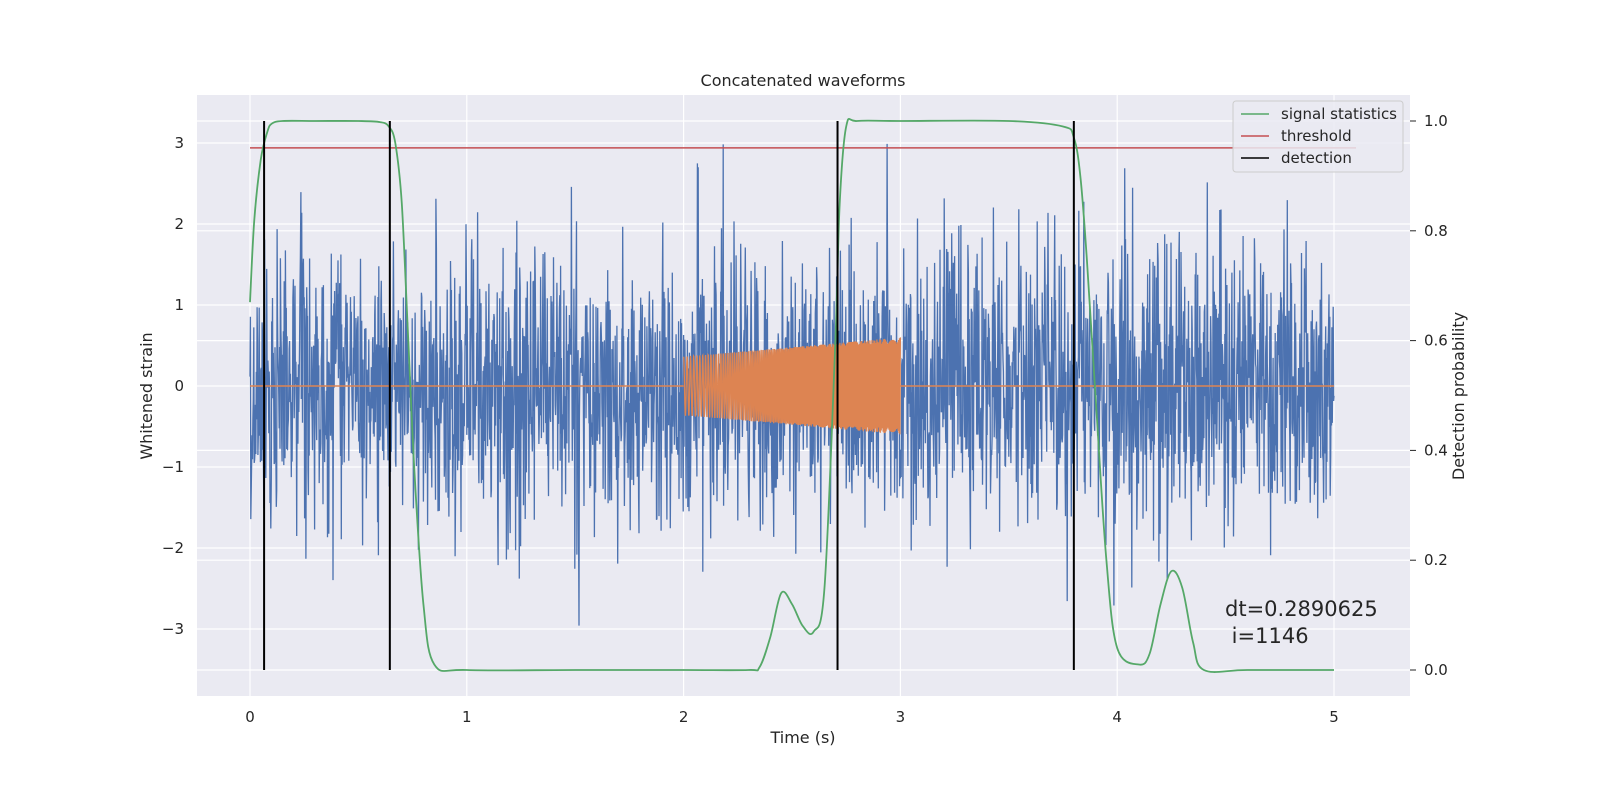  I want to click on legend-label-signal-statistics: signal statistics, so click(1339, 114).